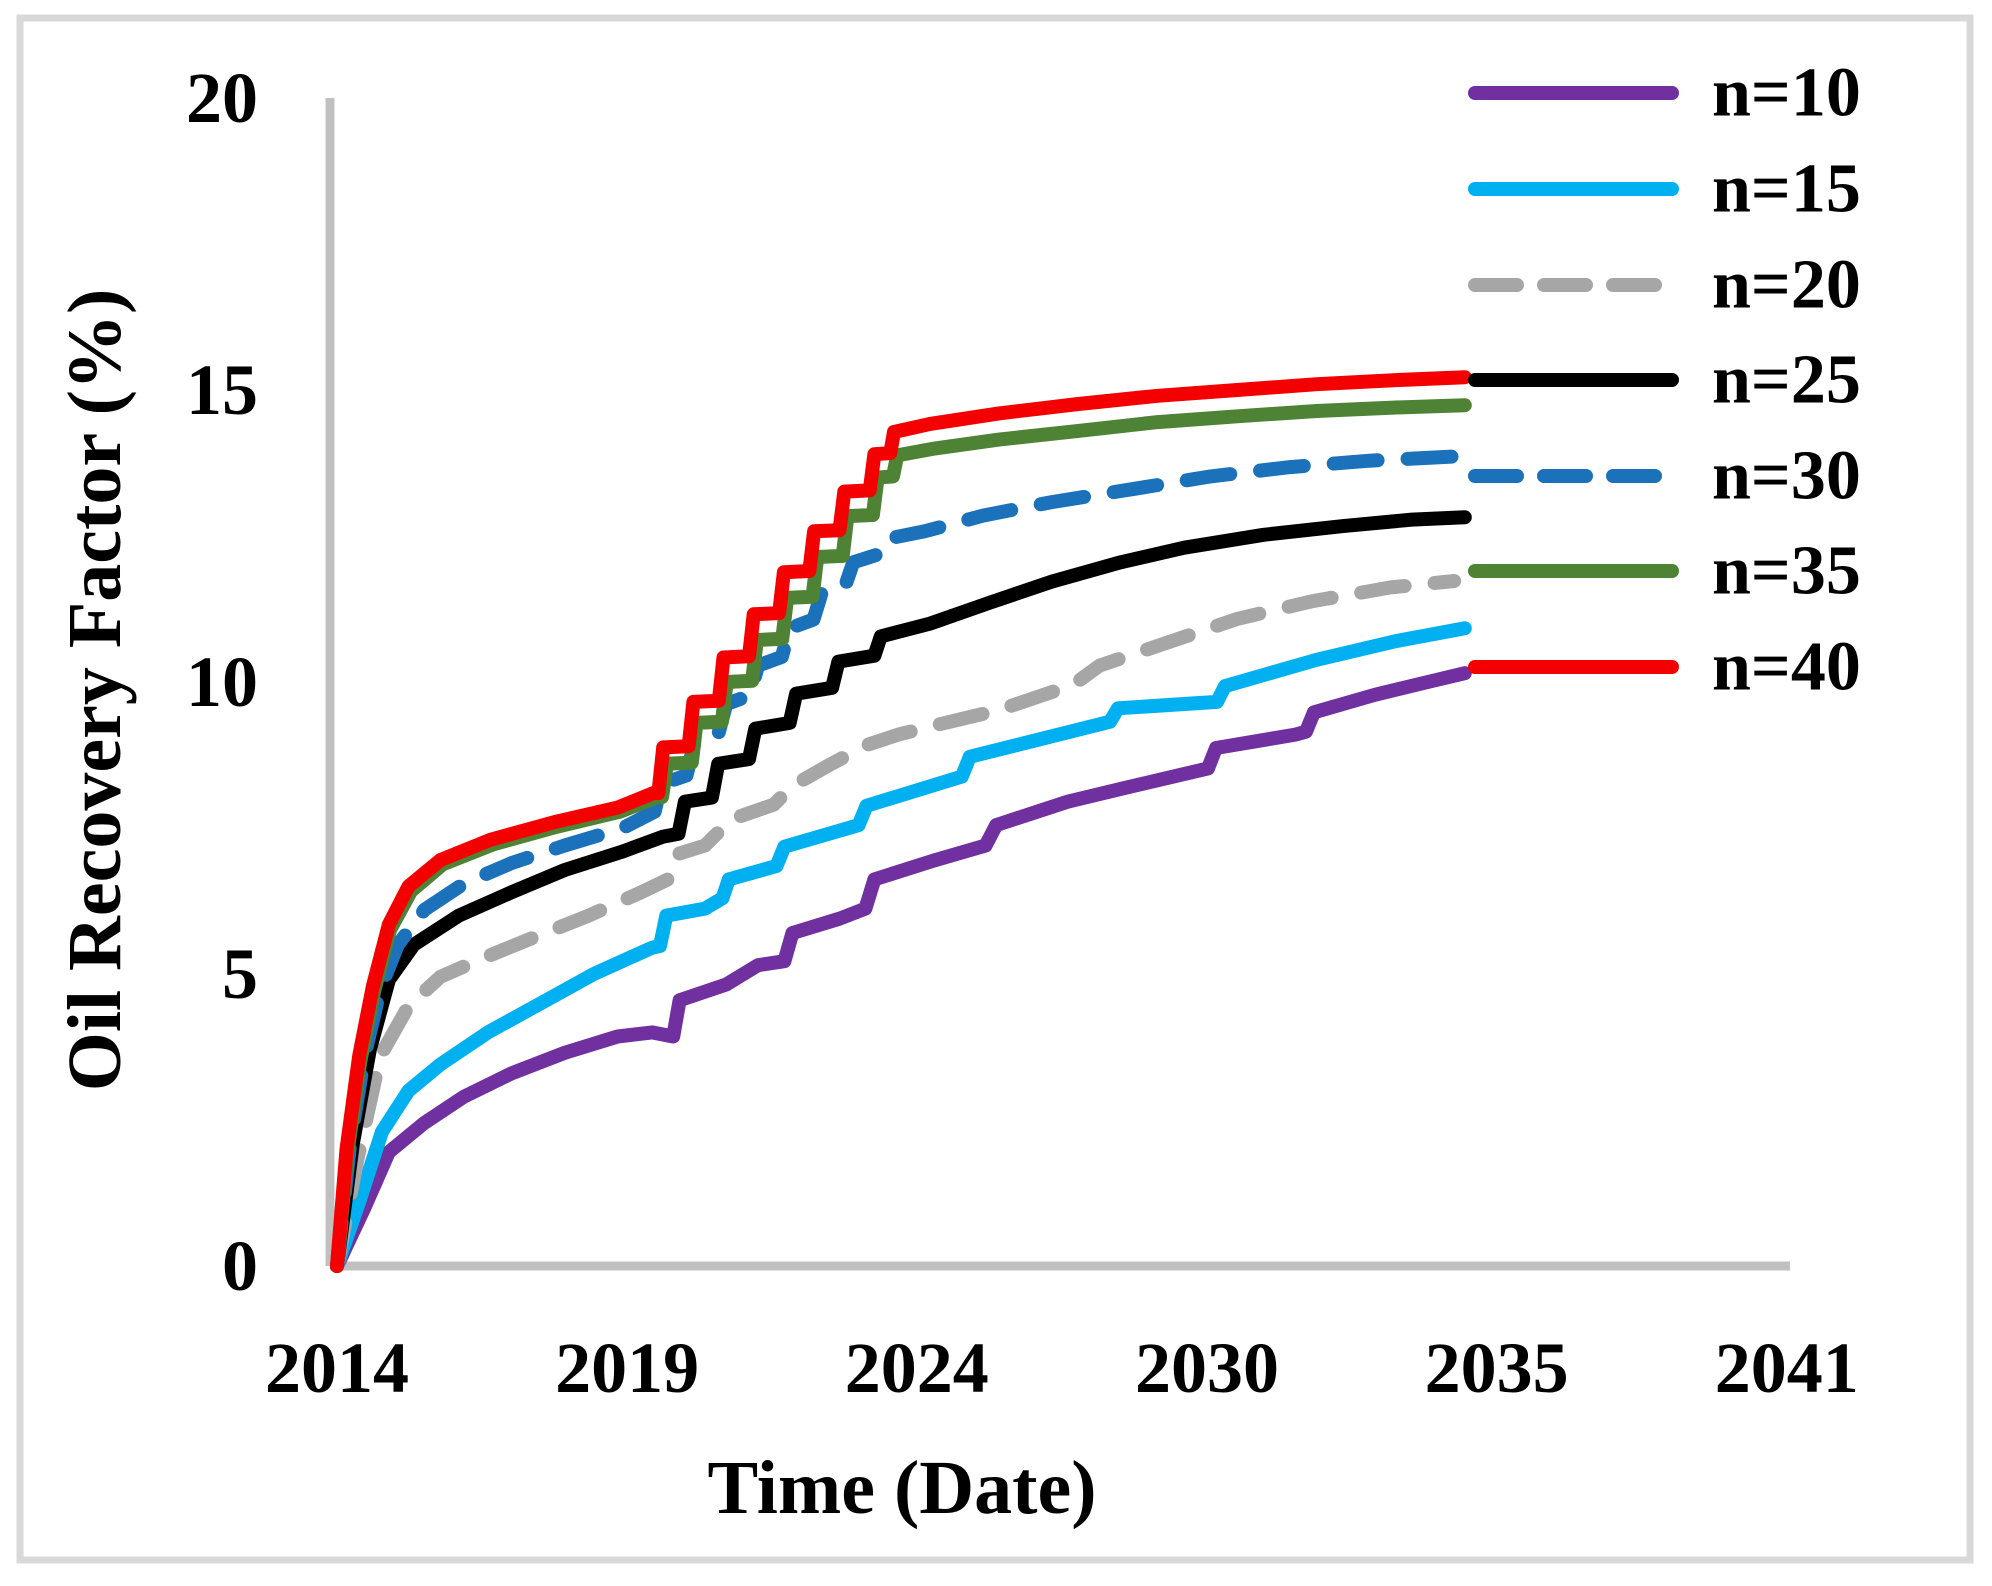  What do you see at coordinates (1786, 667) in the screenshot?
I see `legend-label: n=40` at bounding box center [1786, 667].